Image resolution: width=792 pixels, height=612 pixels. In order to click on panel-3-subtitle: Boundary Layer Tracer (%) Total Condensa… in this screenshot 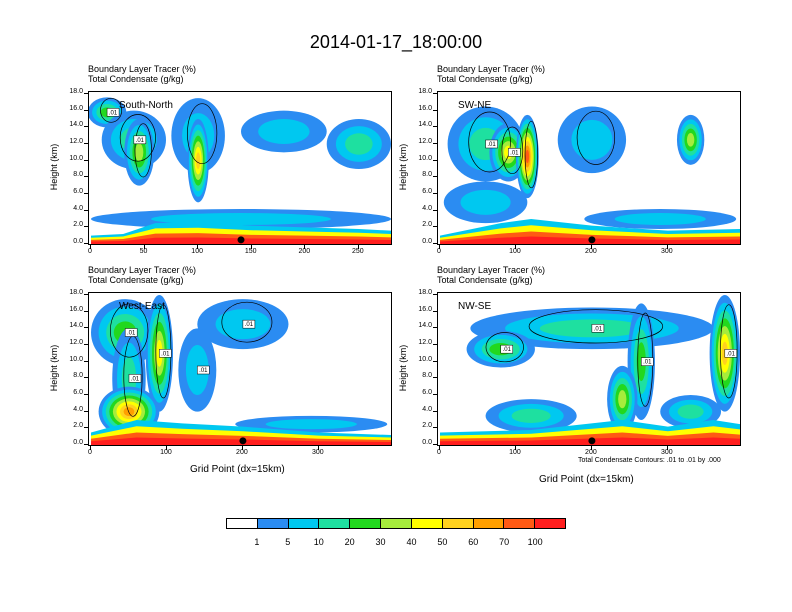, I will do `click(142, 275)`.